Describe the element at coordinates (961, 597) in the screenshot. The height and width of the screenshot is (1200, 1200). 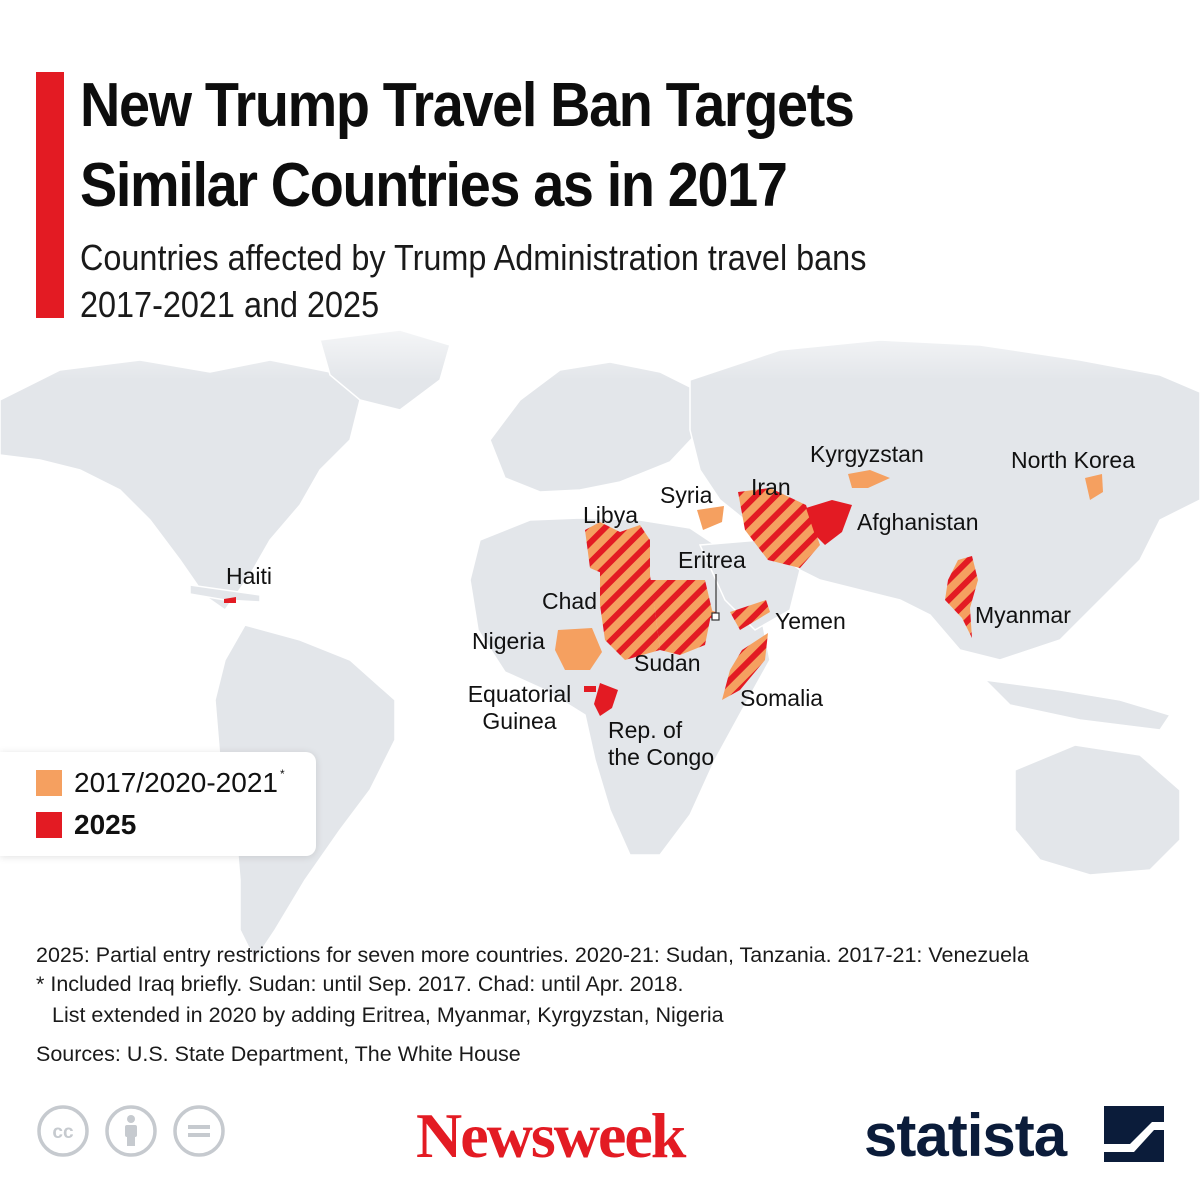
I see `country-myanmar` at that location.